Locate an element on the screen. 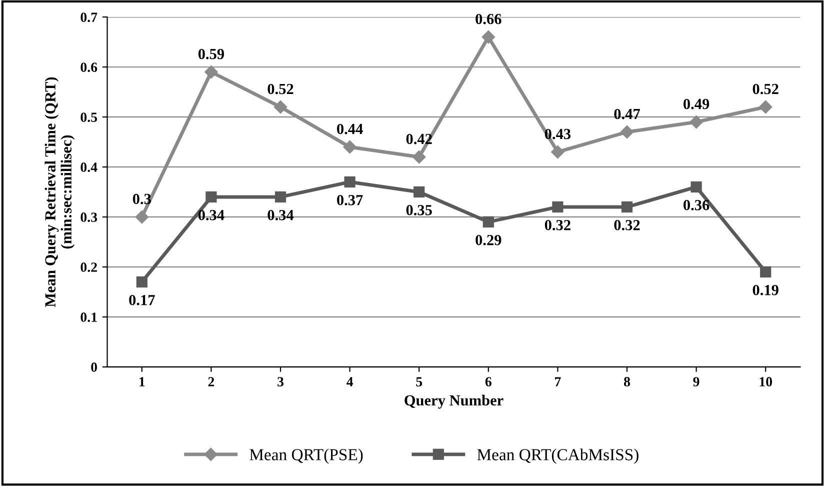 The height and width of the screenshot is (486, 825). x-tick-label: 5 is located at coordinates (419, 381).